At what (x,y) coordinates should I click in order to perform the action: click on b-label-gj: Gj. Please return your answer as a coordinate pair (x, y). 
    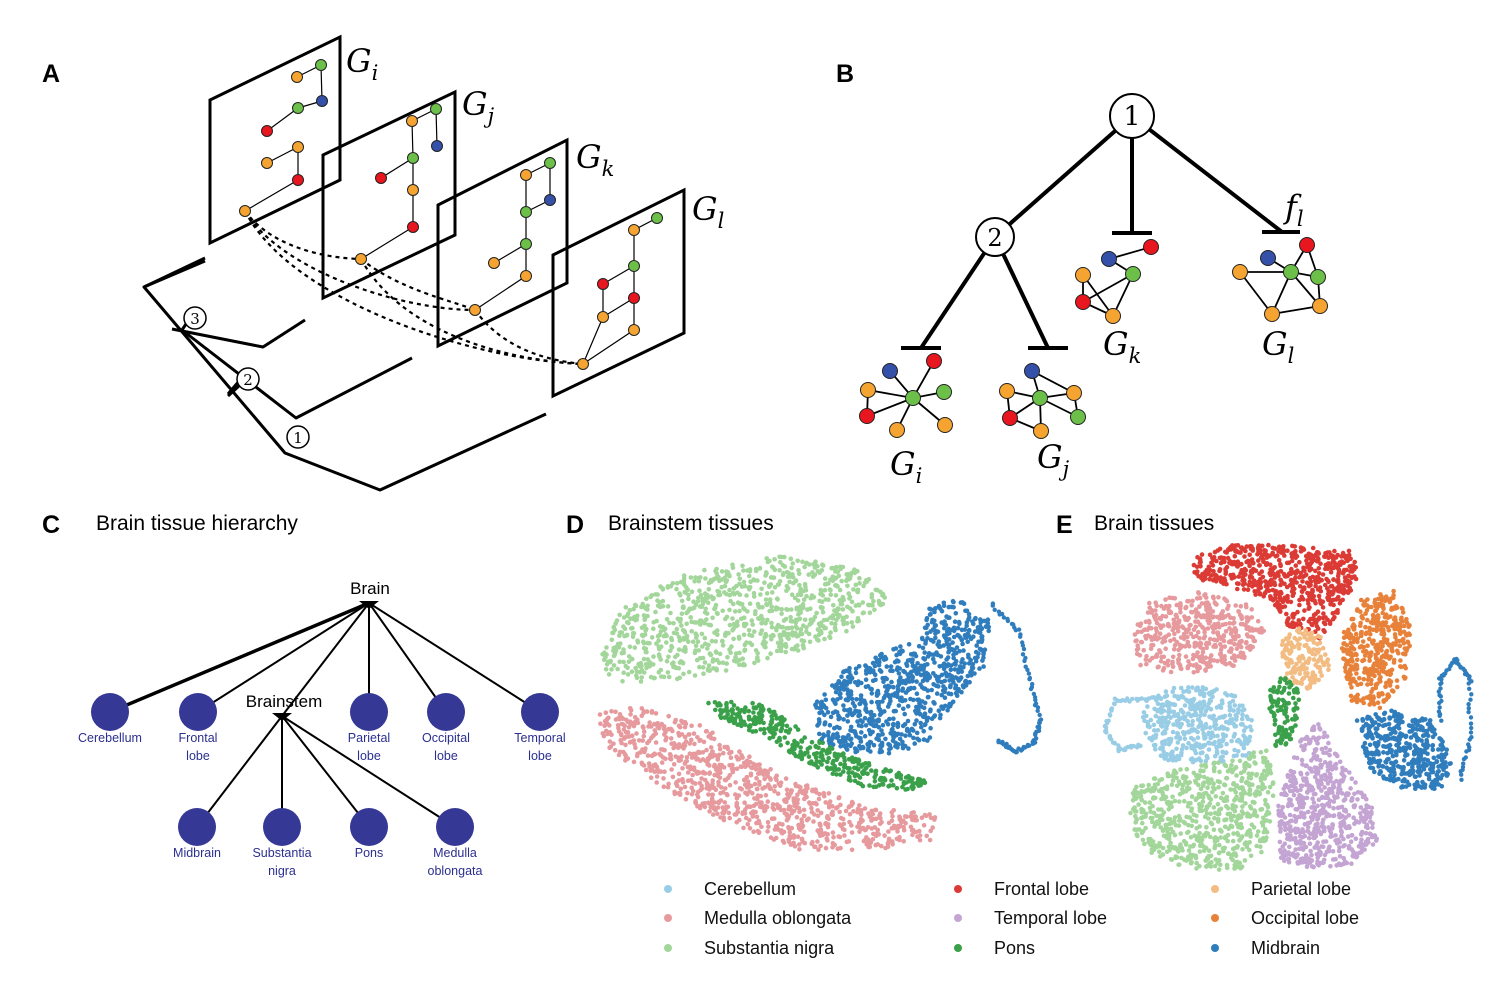
    Looking at the image, I should click on (1053, 459).